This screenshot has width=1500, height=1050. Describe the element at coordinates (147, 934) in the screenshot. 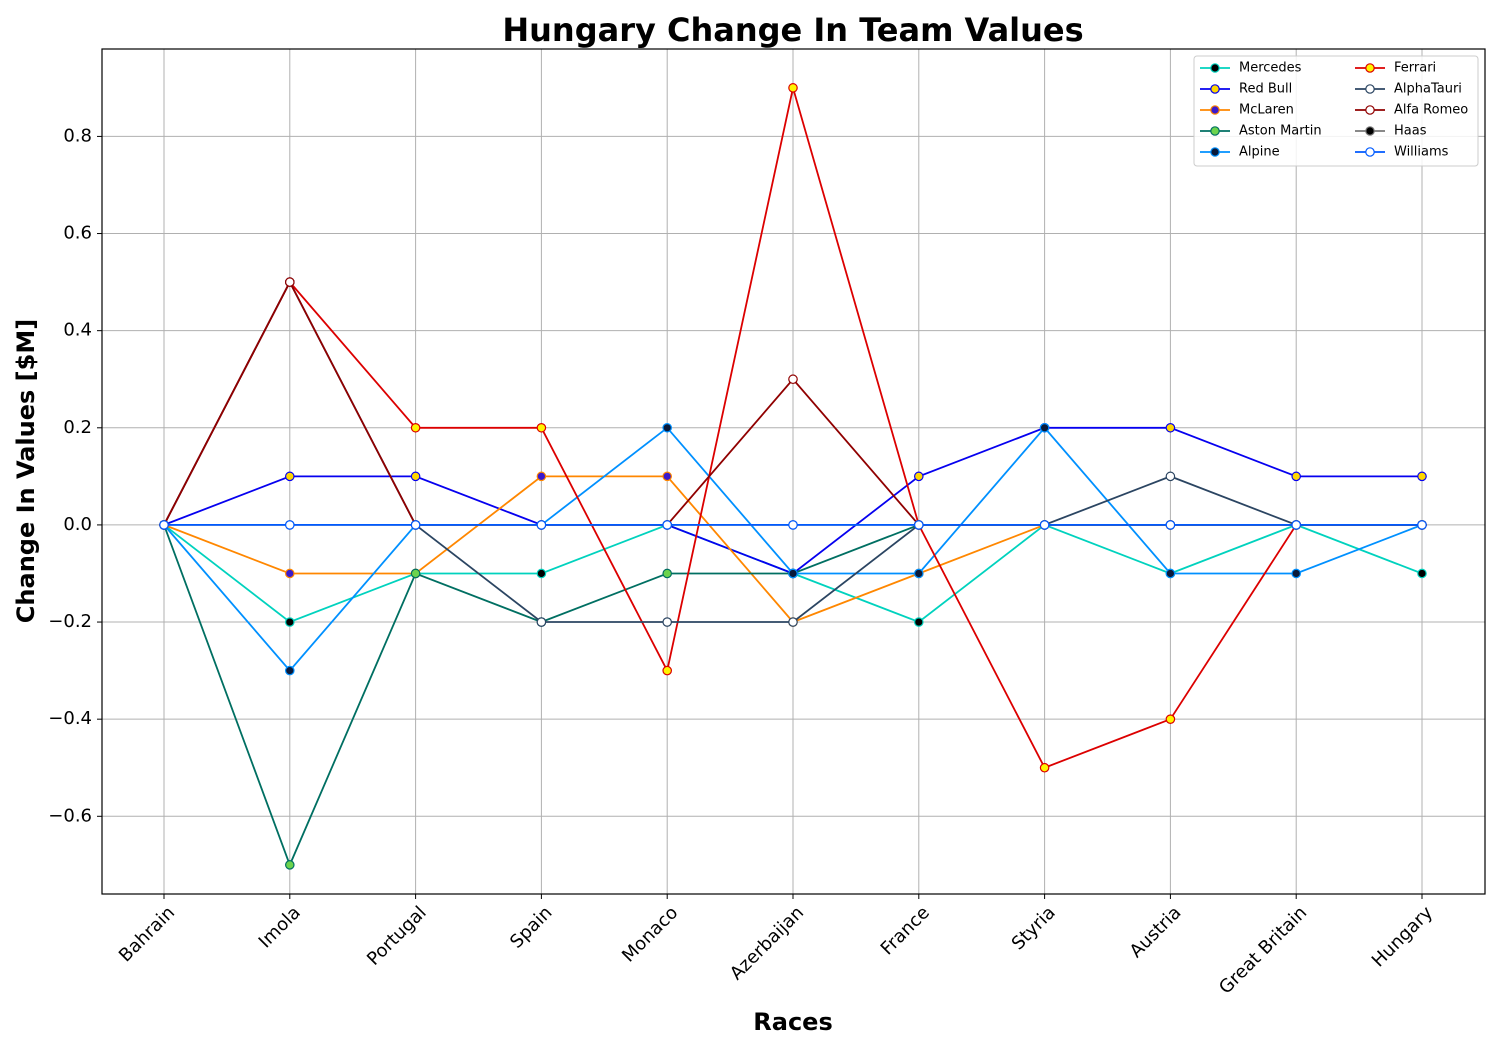

I see `x-tick-label: Bahrain` at that location.